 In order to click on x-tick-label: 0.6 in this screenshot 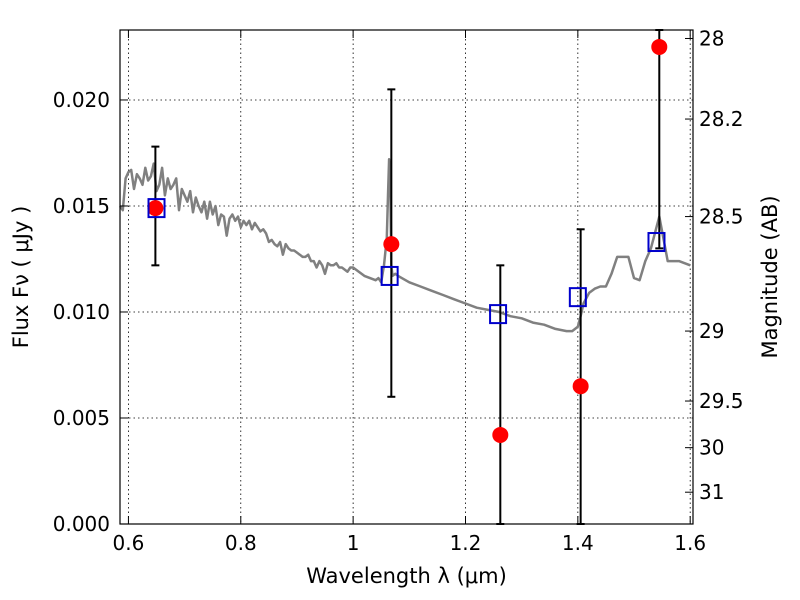, I will do `click(129, 543)`.